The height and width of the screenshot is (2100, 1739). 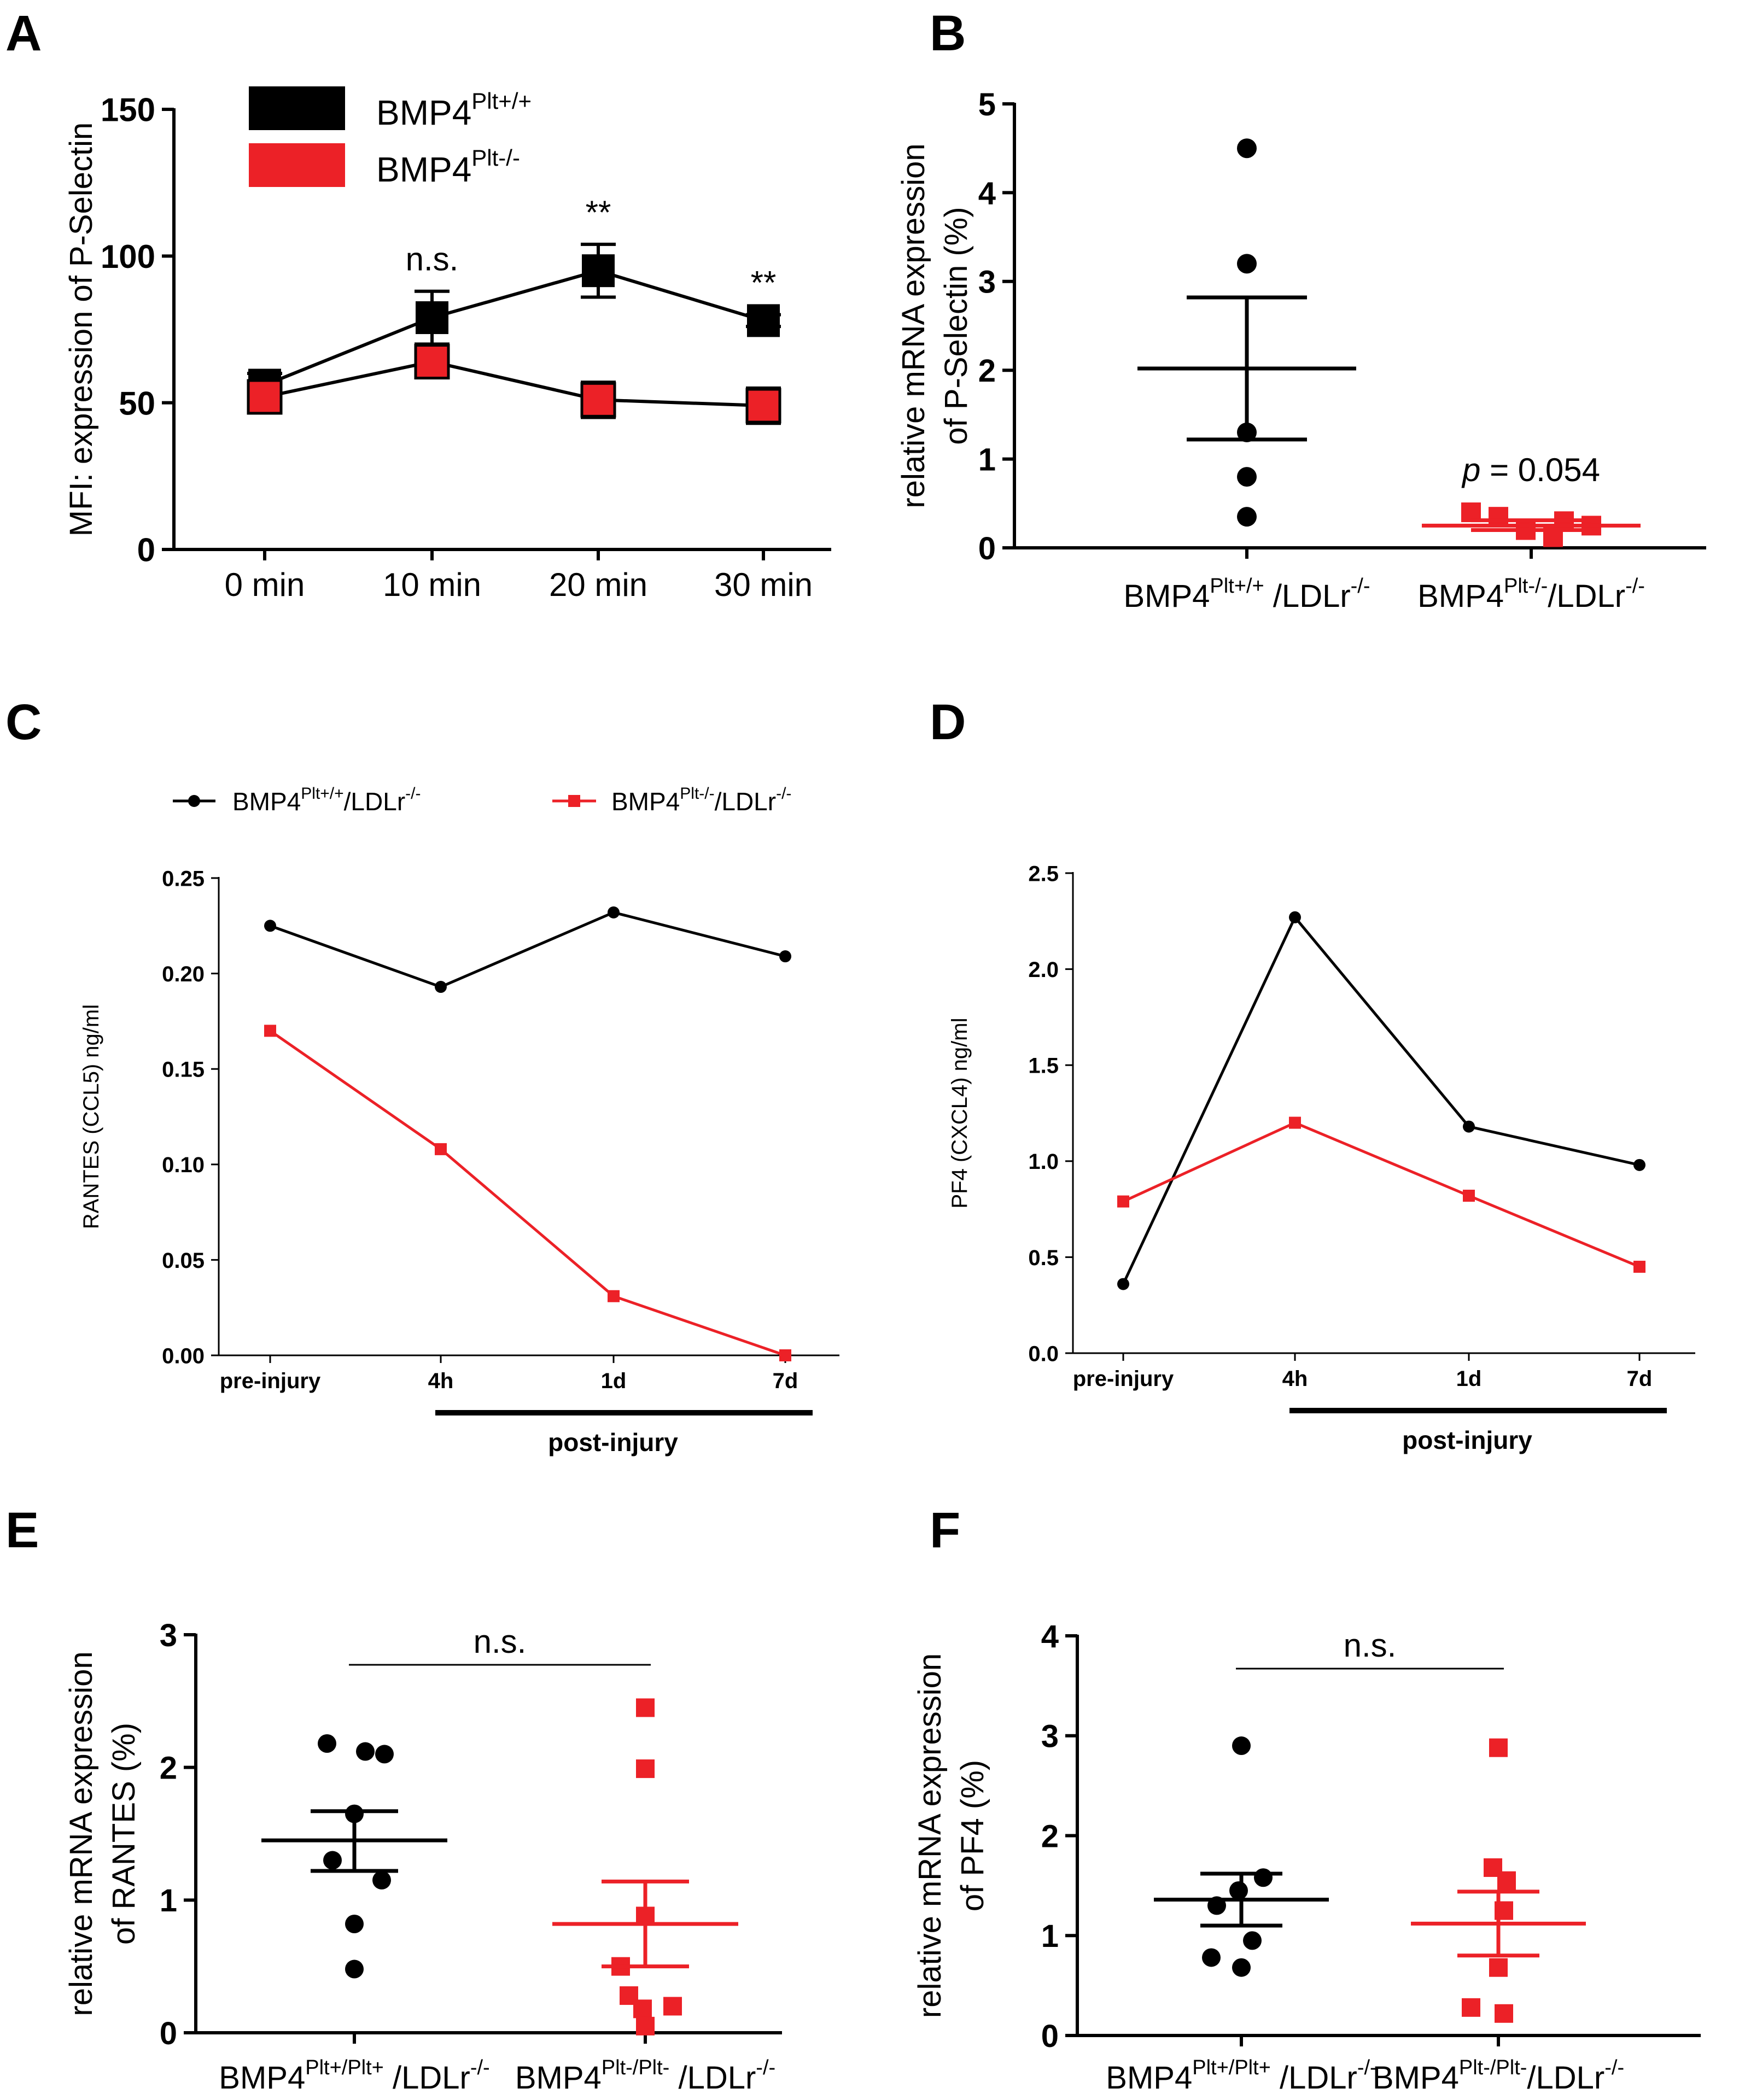 I want to click on panel-d-x-tick-label: 4h, so click(x=1295, y=1379).